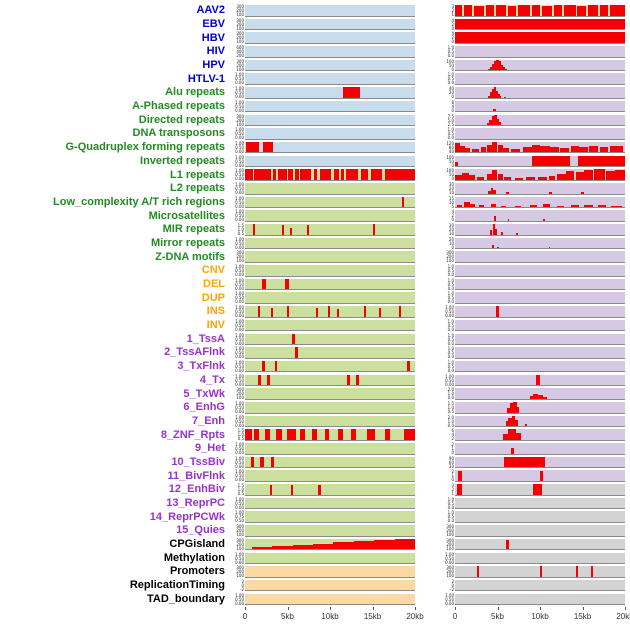 This screenshot has height=630, width=630. Describe the element at coordinates (315, 380) in the screenshot. I see `track-row-4-tx: 4_Tx 1.00 0.50 0.00 1.00 0.50 0.00` at that location.